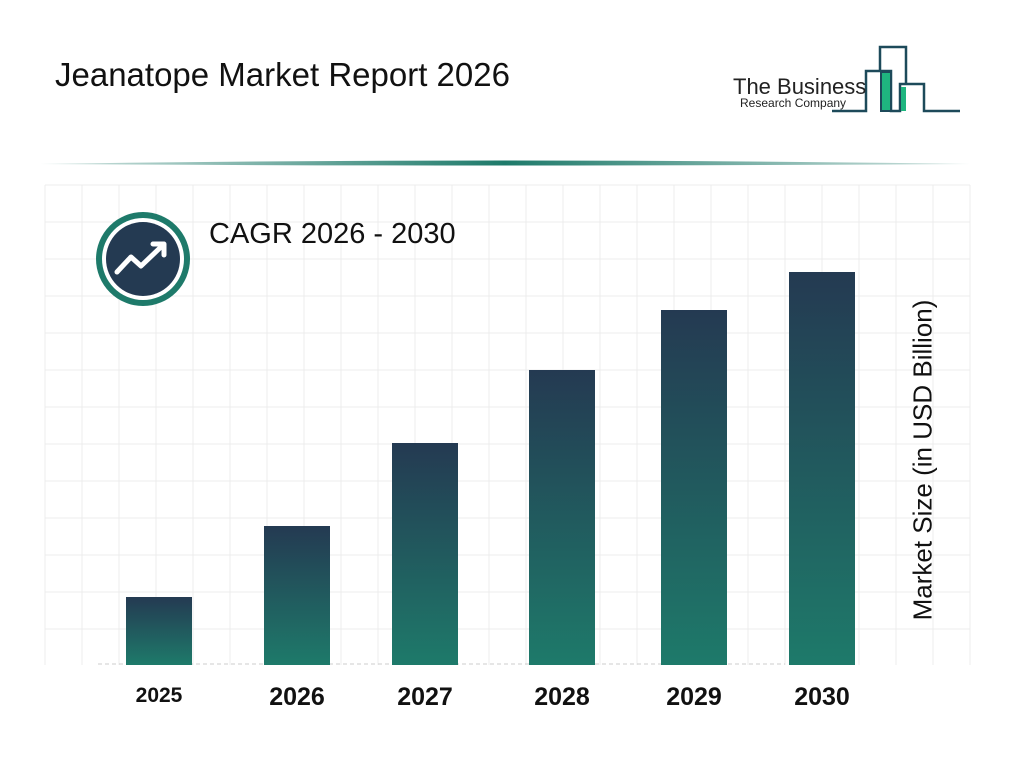 This screenshot has width=1024, height=768. Describe the element at coordinates (822, 468) in the screenshot. I see `bar-2030` at that location.